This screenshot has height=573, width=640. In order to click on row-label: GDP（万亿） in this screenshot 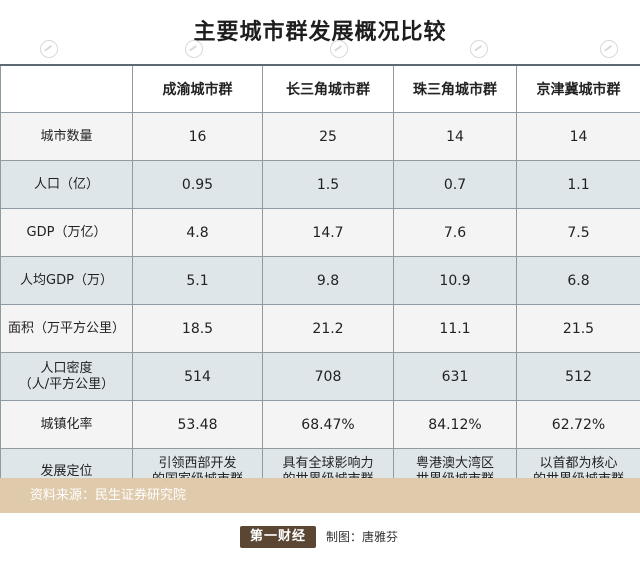, I will do `click(66, 232)`.